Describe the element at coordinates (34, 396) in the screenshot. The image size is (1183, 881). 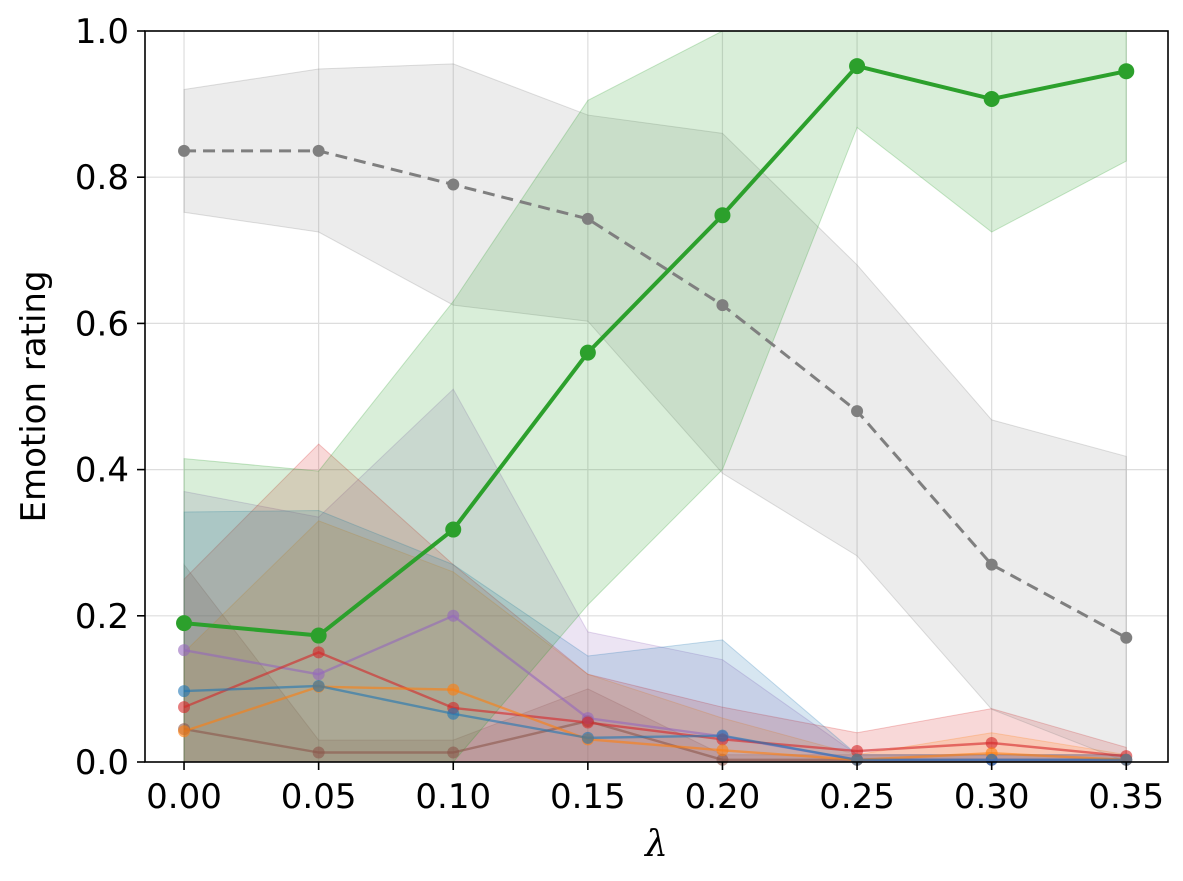
I see `y-axis-label: Emotion rating` at that location.